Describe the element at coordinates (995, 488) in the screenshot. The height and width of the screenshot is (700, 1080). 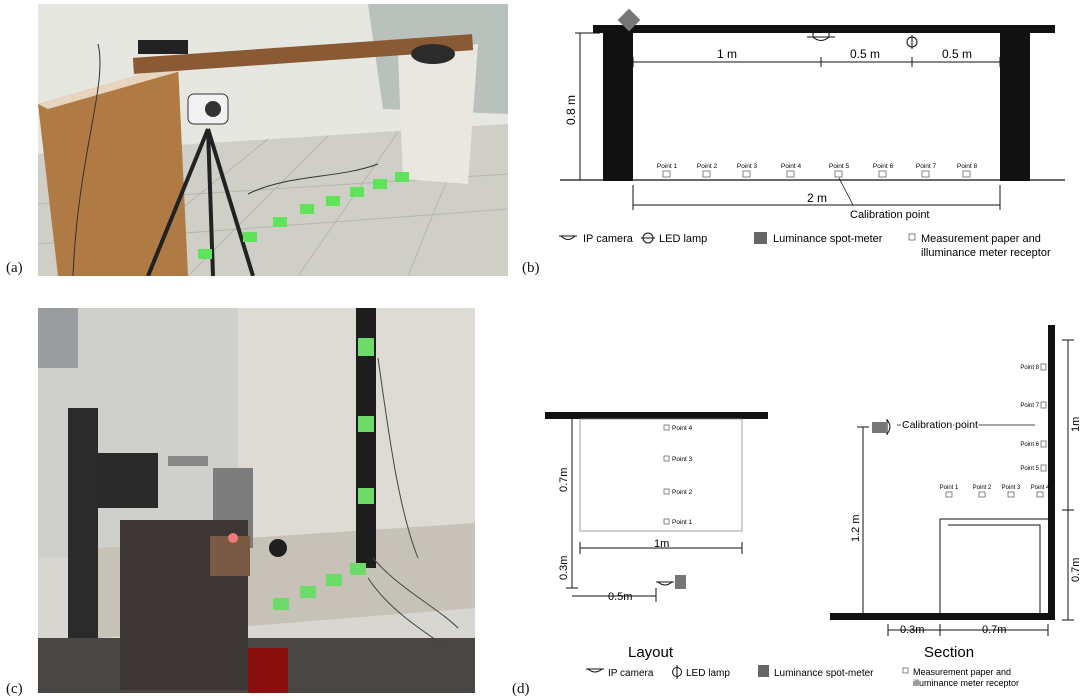
I see `section-table-points: Point 1 Point 2 Point 3 Point 4` at that location.